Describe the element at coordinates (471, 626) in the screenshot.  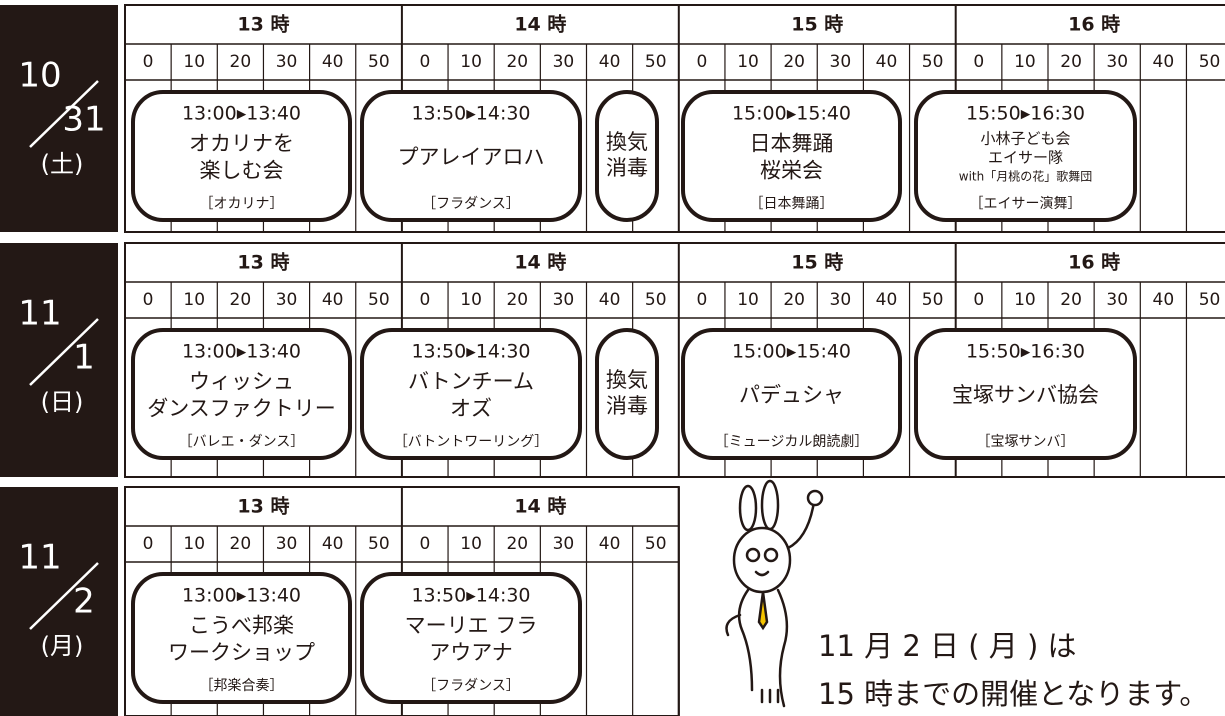
I see `event-title: マーリエ フラ` at that location.